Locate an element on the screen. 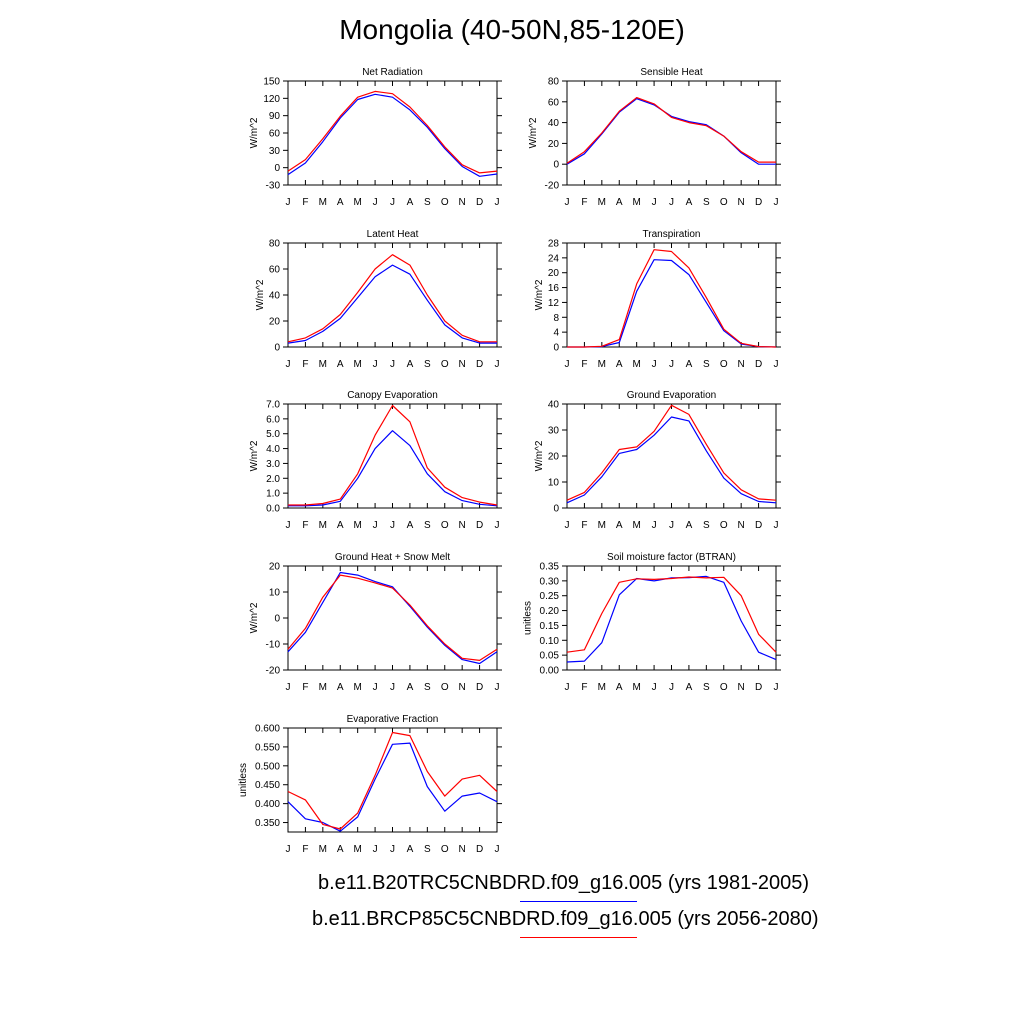 This screenshot has height=1024, width=1024. legend-line-run1 is located at coordinates (578, 901).